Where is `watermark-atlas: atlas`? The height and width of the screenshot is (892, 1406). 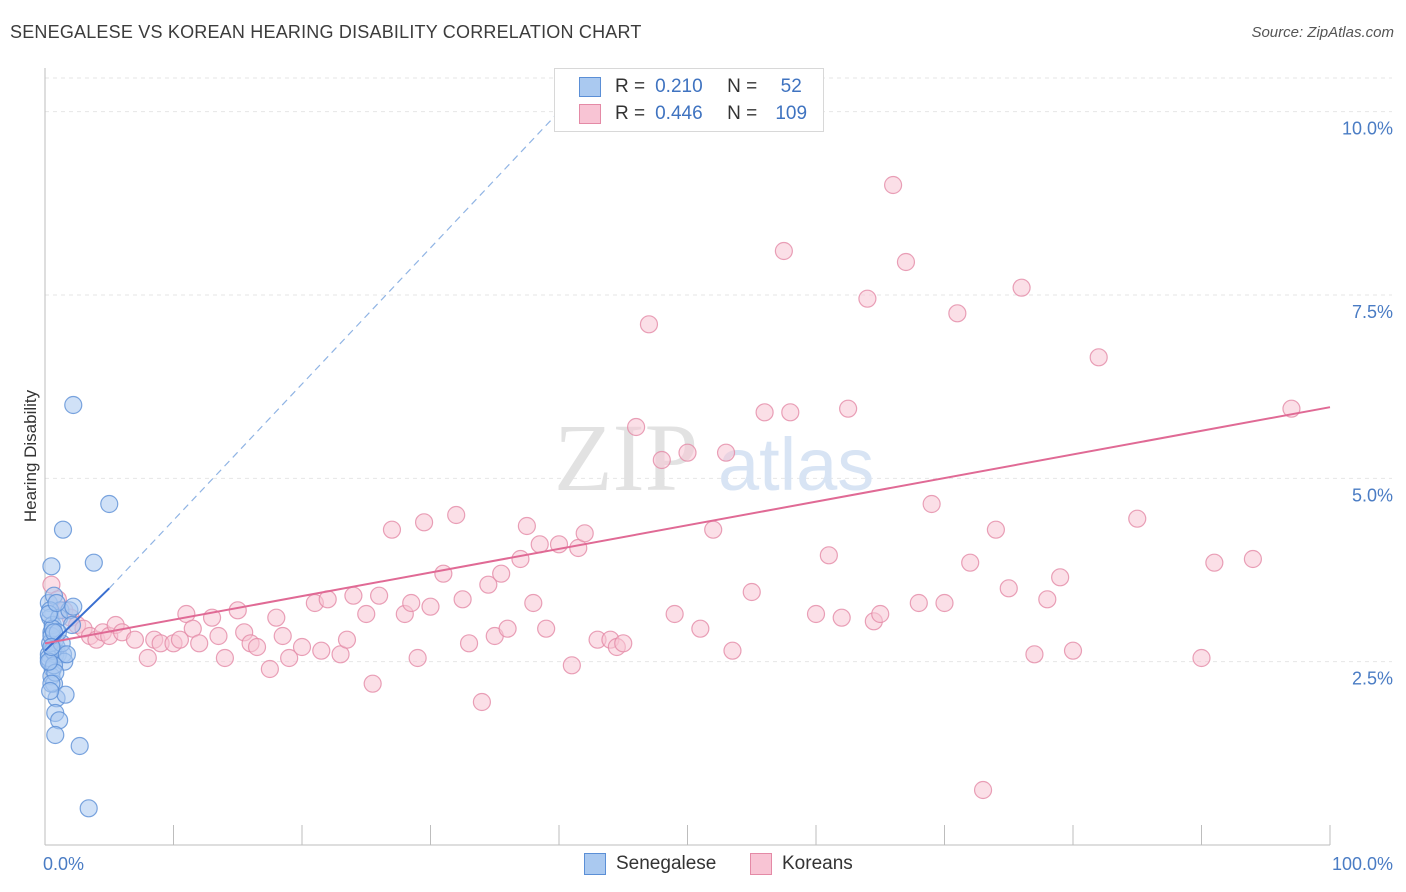 watermark-atlas: atlas is located at coordinates (796, 464).